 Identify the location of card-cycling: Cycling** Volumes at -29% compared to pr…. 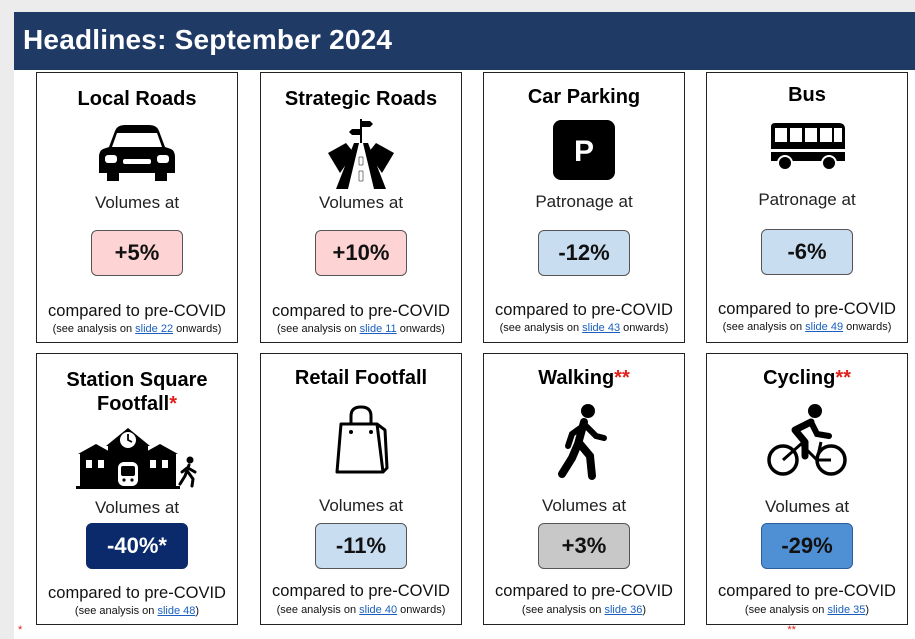
(807, 489).